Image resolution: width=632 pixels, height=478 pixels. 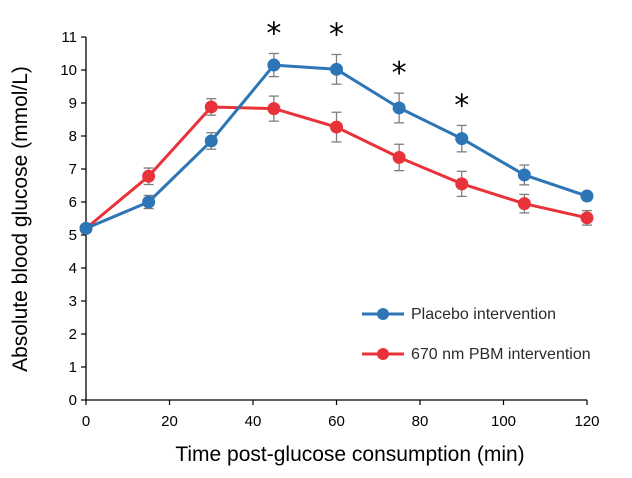 I want to click on legend-swatch-marker-pbm, so click(x=383, y=354).